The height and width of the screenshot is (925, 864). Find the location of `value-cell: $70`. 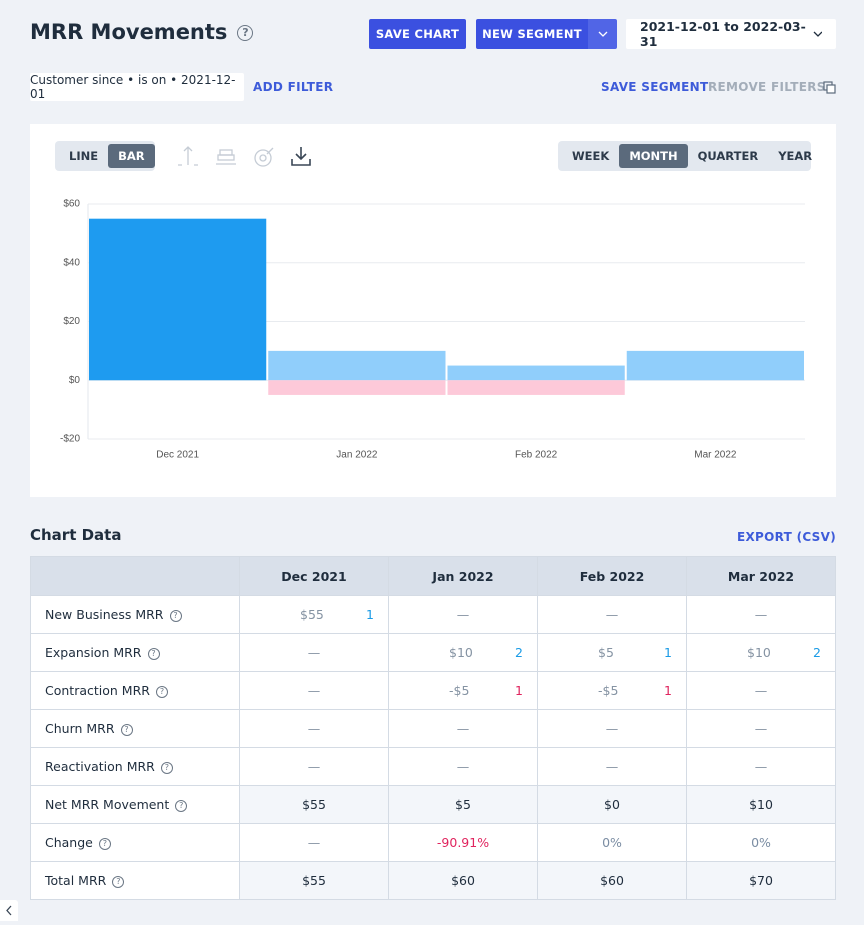

value-cell: $70 is located at coordinates (761, 880).